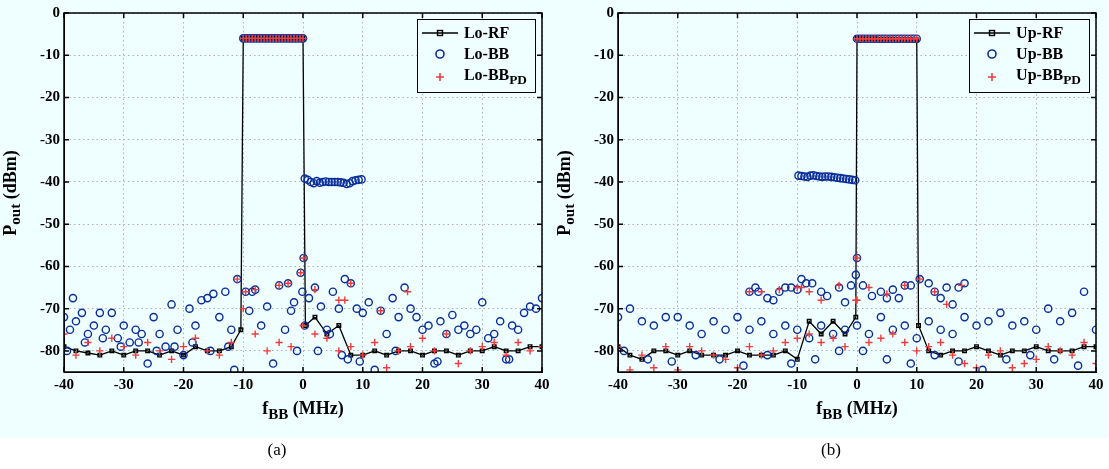 The width and height of the screenshot is (1109, 469). What do you see at coordinates (831, 450) in the screenshot?
I see `text: (b)` at bounding box center [831, 450].